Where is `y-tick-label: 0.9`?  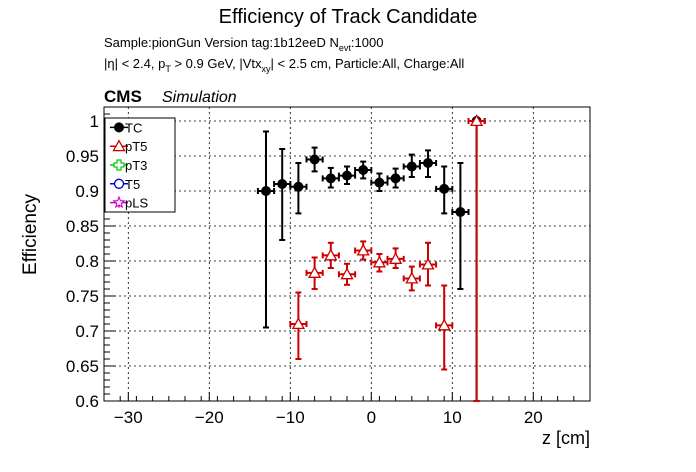
y-tick-label: 0.9 is located at coordinates (87, 191).